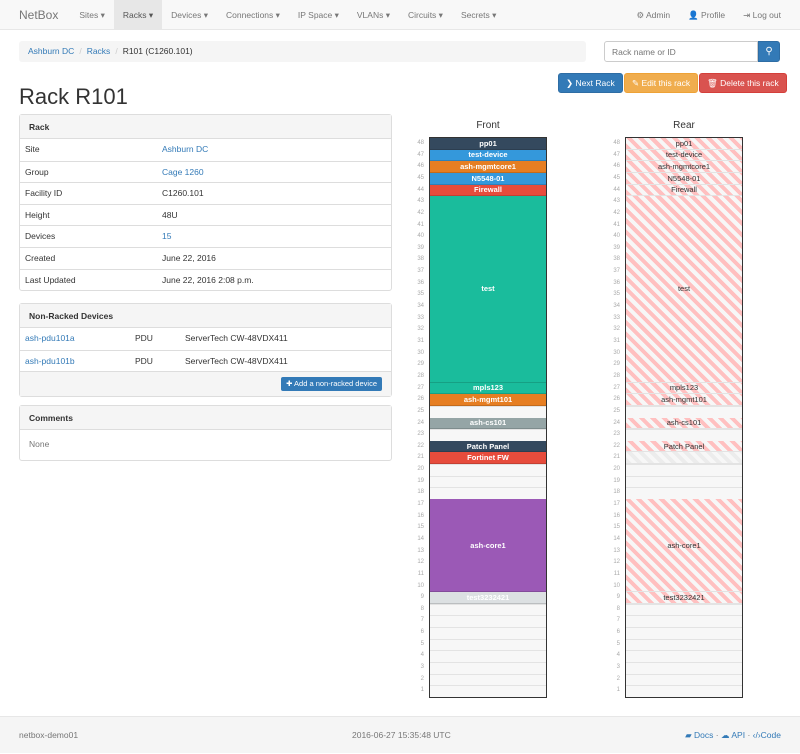 This screenshot has width=800, height=754. I want to click on next-rack-button: ❯ Next Rack, so click(590, 83).